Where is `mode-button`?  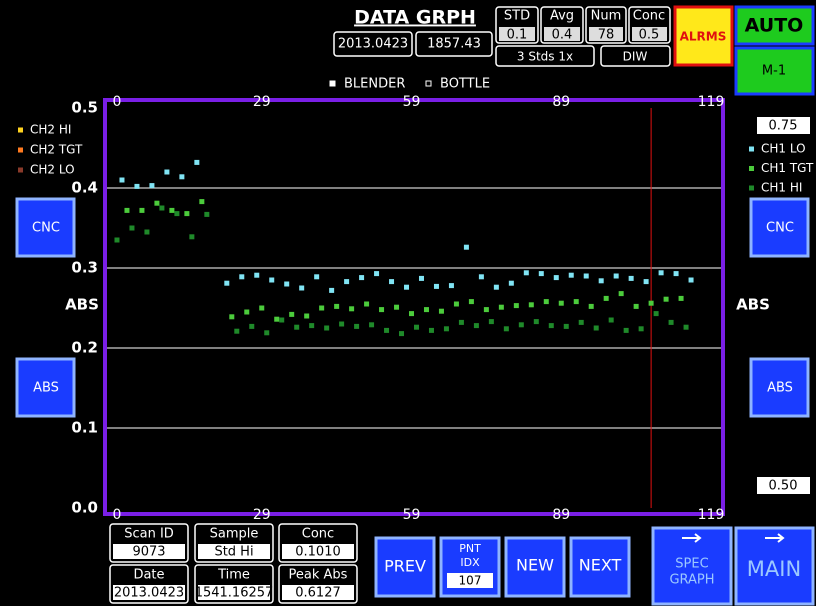
mode-button is located at coordinates (774, 25).